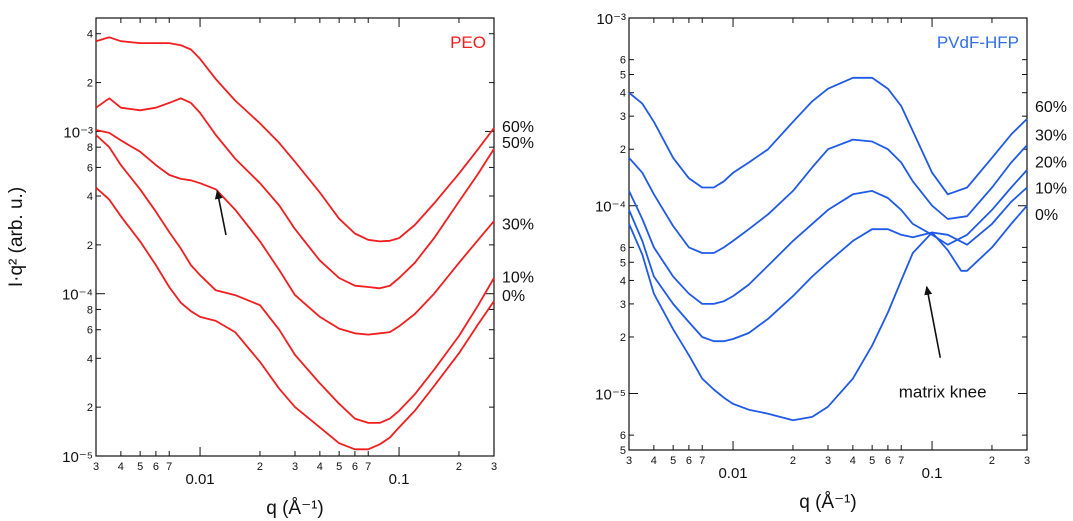  Describe the element at coordinates (220, 212) in the screenshot. I see `peo-annotation-arrow` at that location.